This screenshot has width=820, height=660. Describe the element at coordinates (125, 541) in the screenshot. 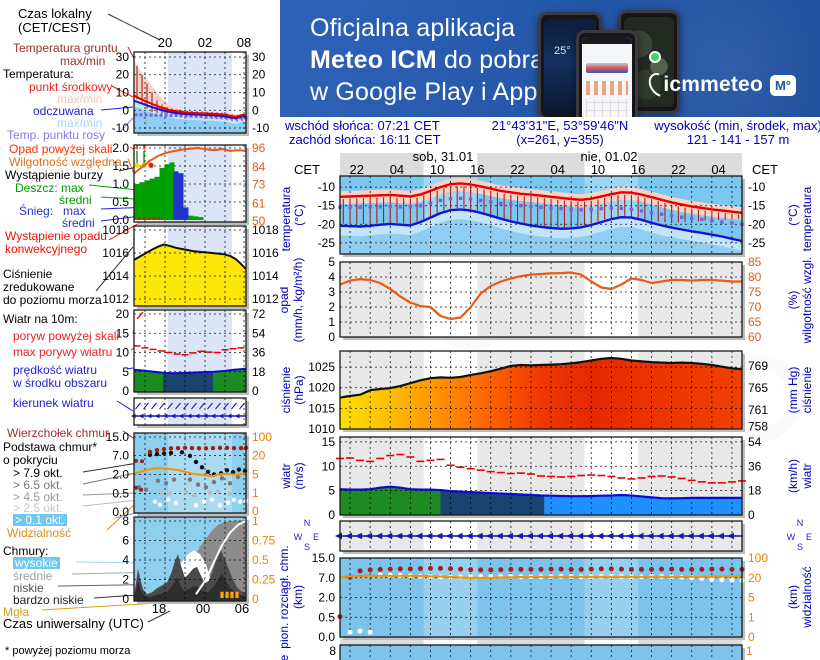

I see `svg-text: 6` at that location.